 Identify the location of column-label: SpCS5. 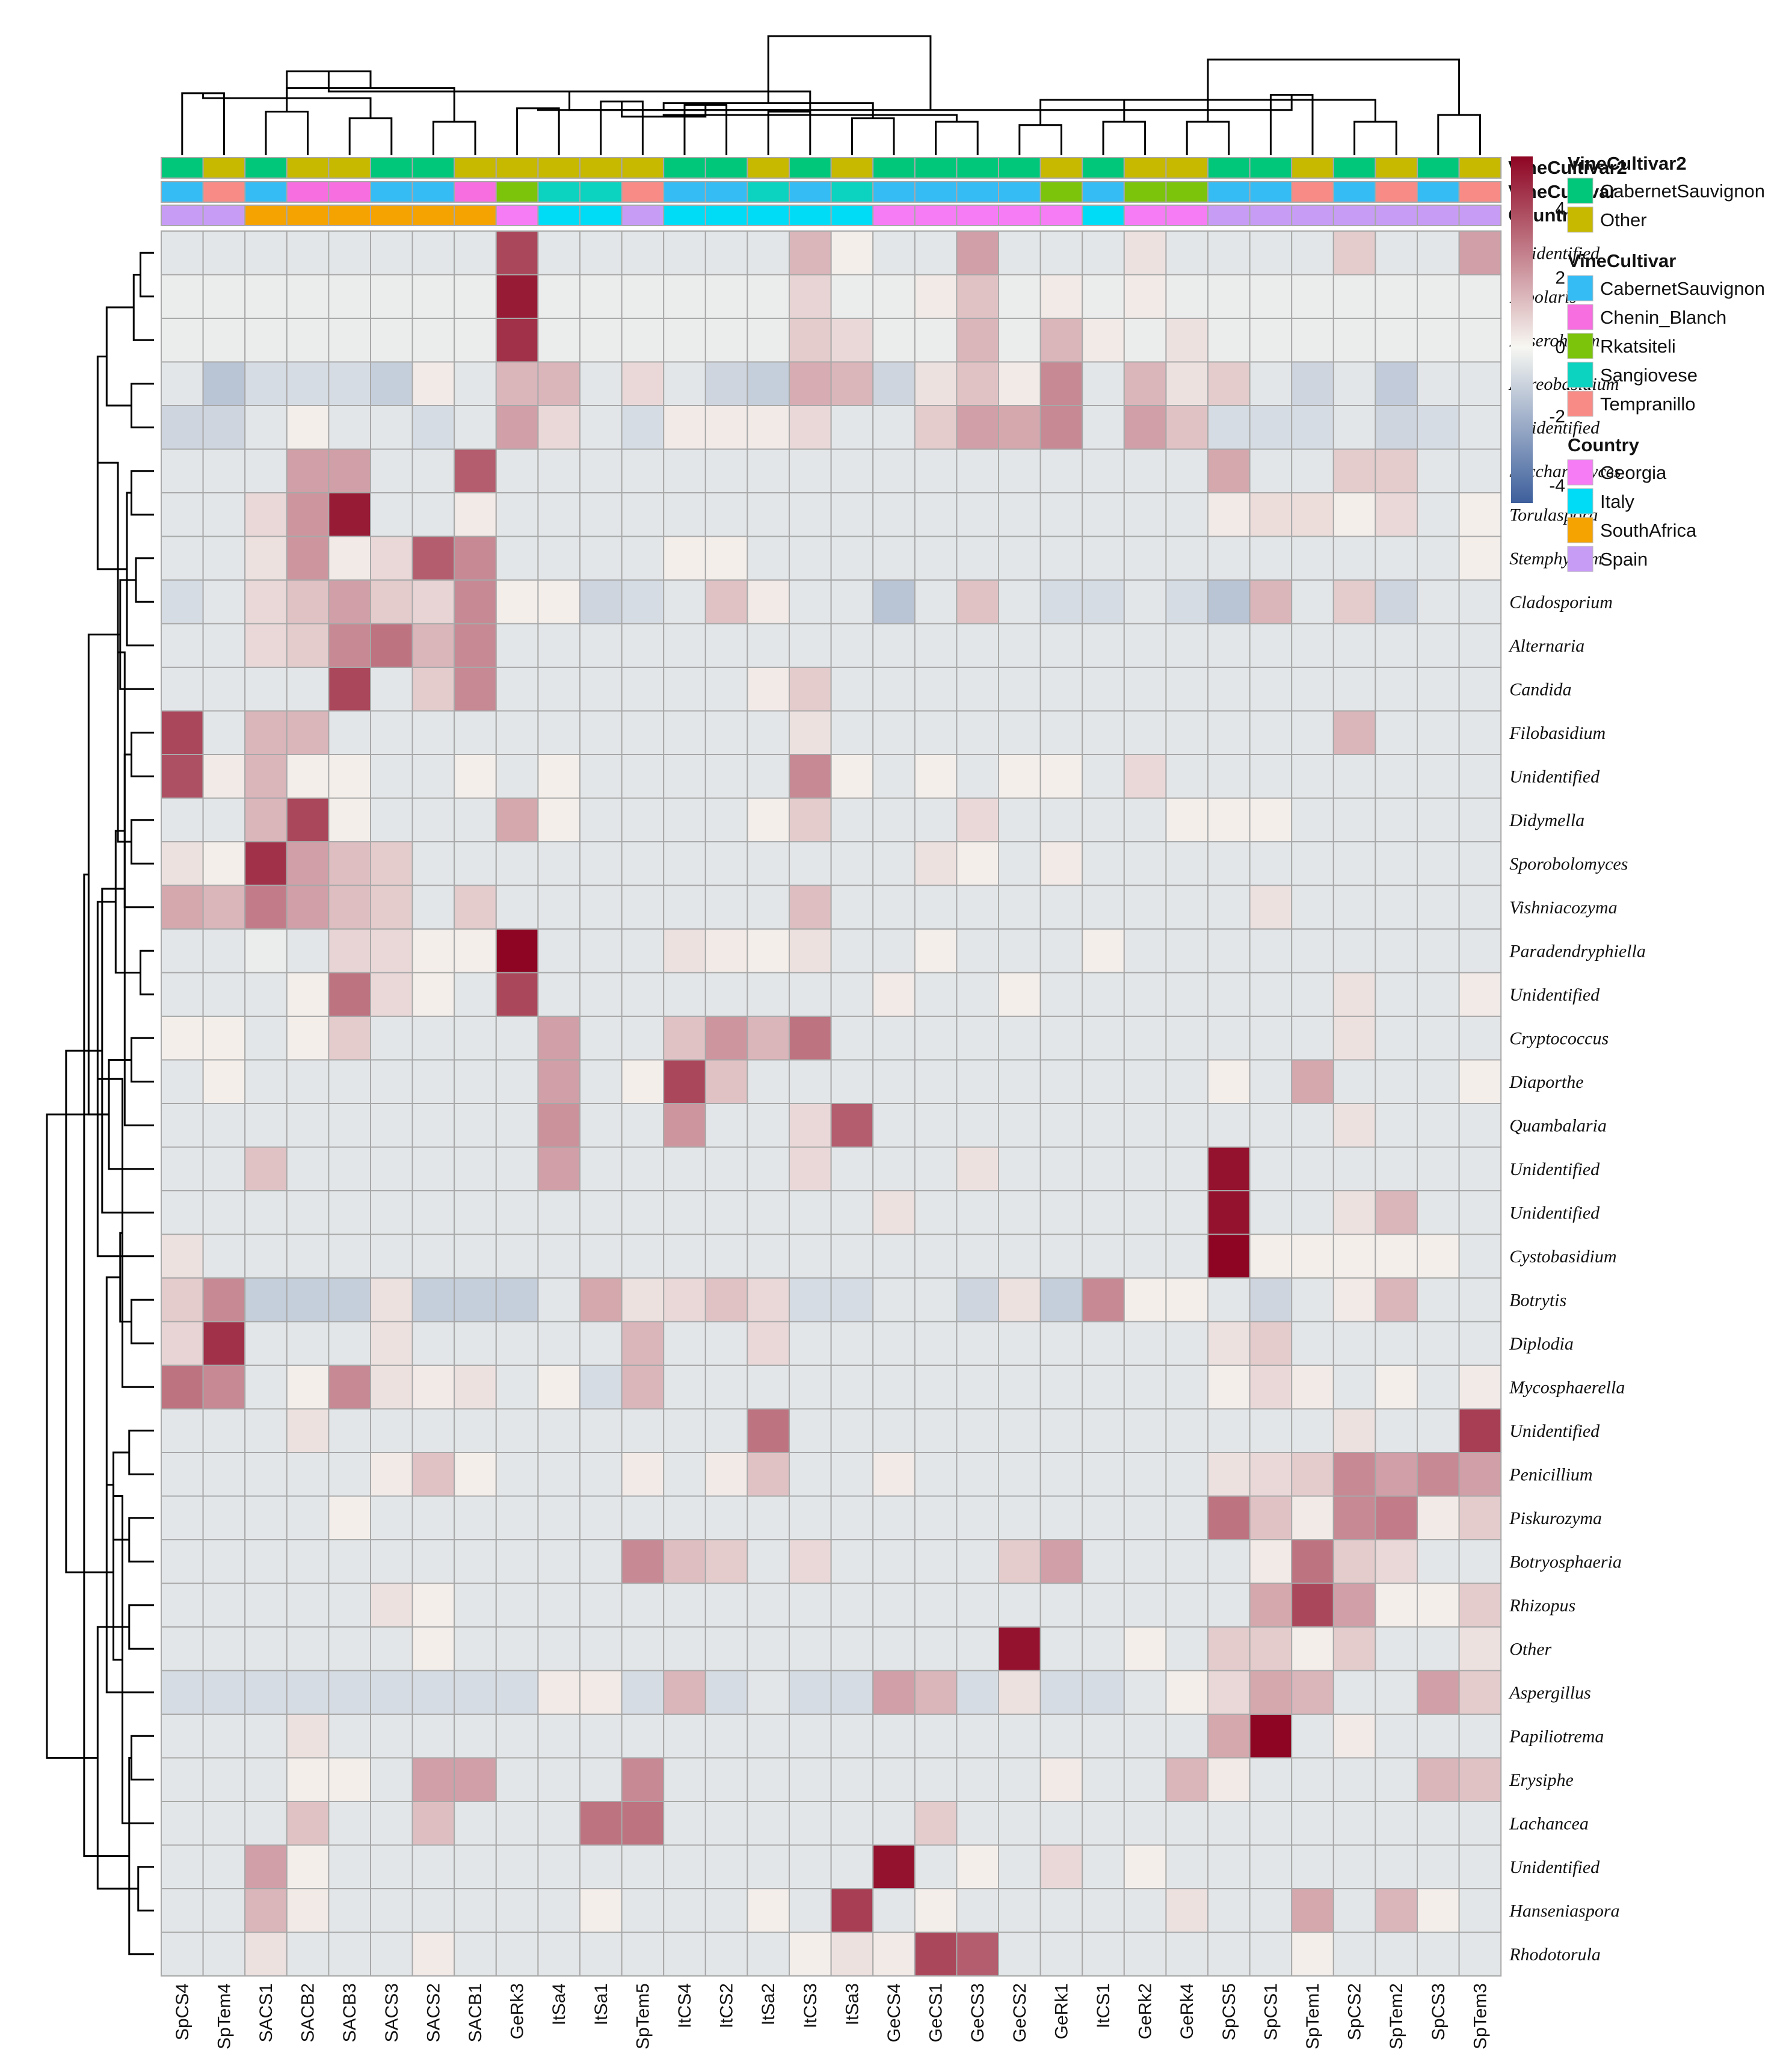
(1229, 2012).